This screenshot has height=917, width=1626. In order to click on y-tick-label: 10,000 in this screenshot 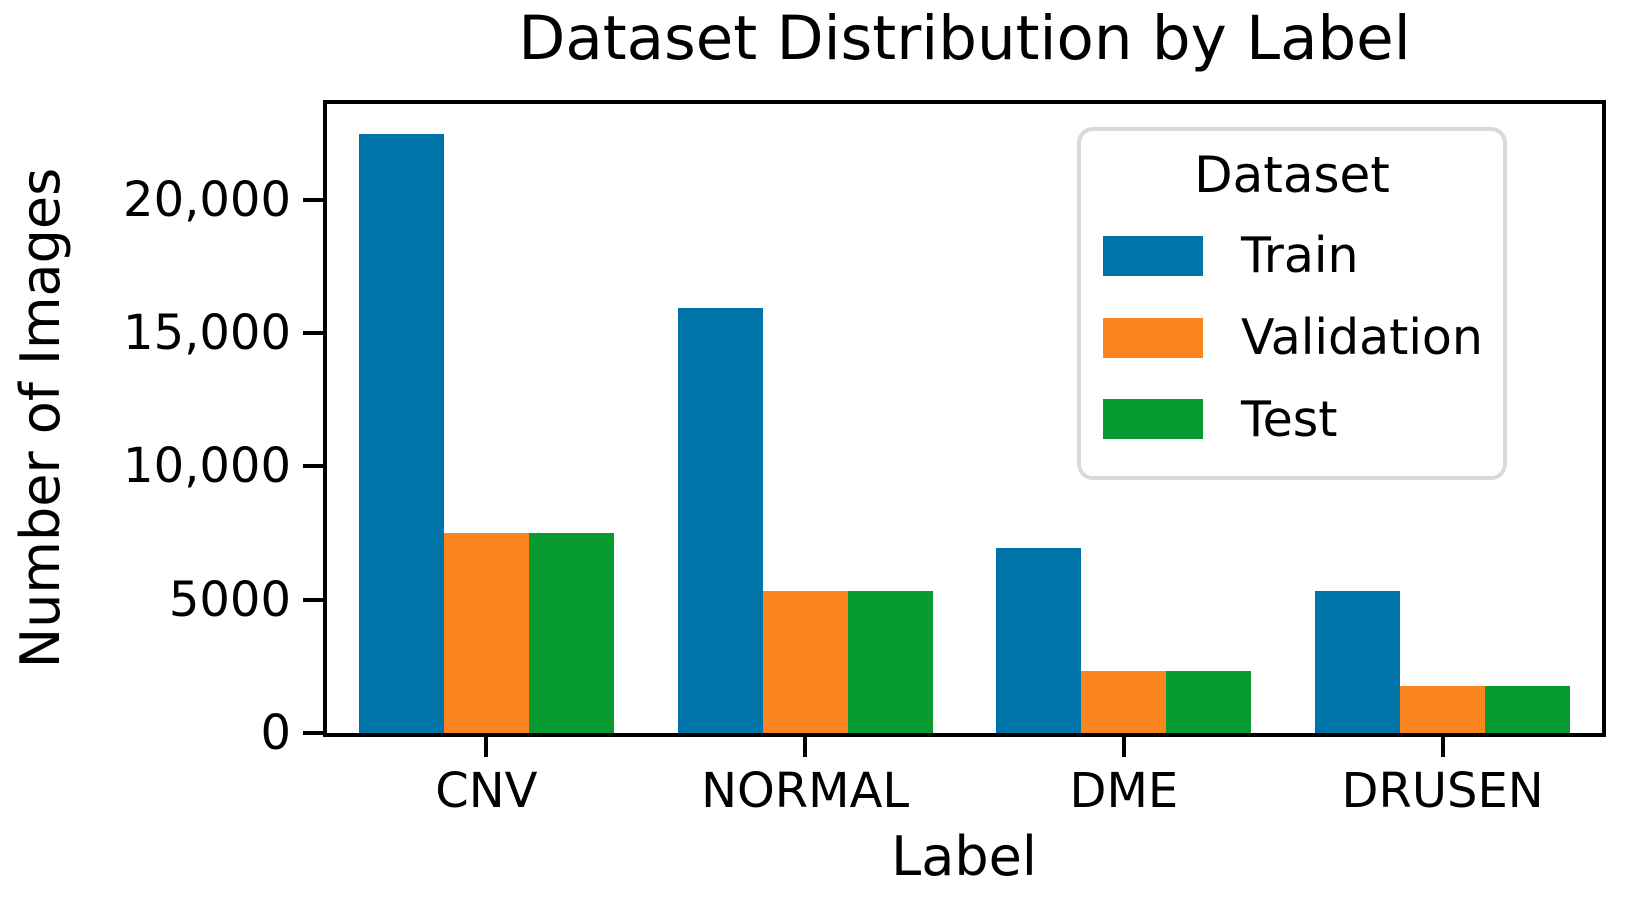, I will do `click(207, 466)`.